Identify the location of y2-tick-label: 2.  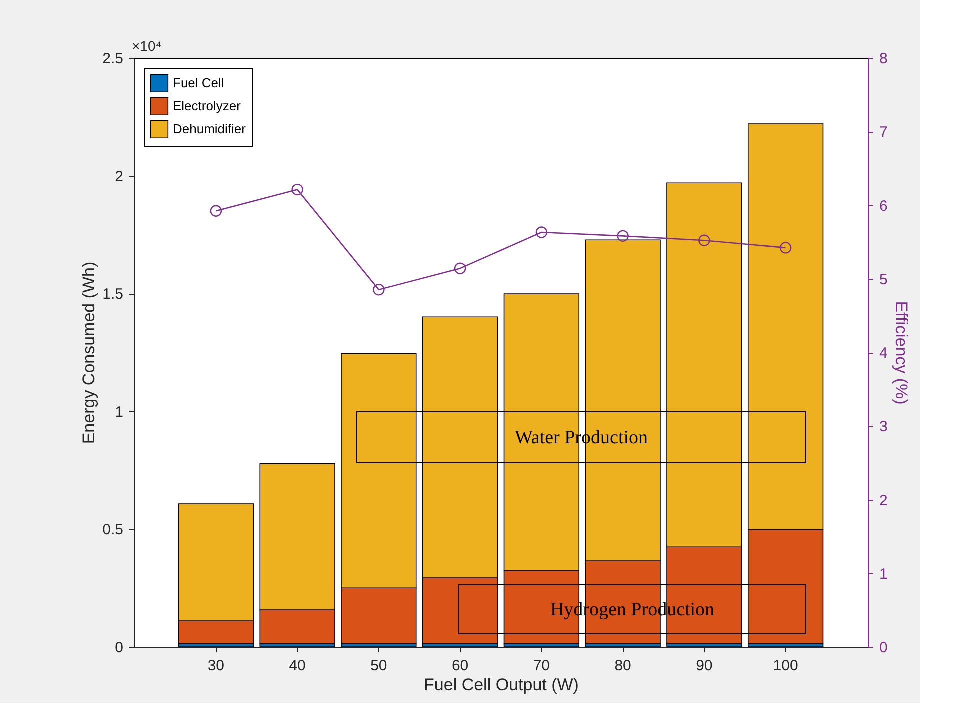
(884, 501).